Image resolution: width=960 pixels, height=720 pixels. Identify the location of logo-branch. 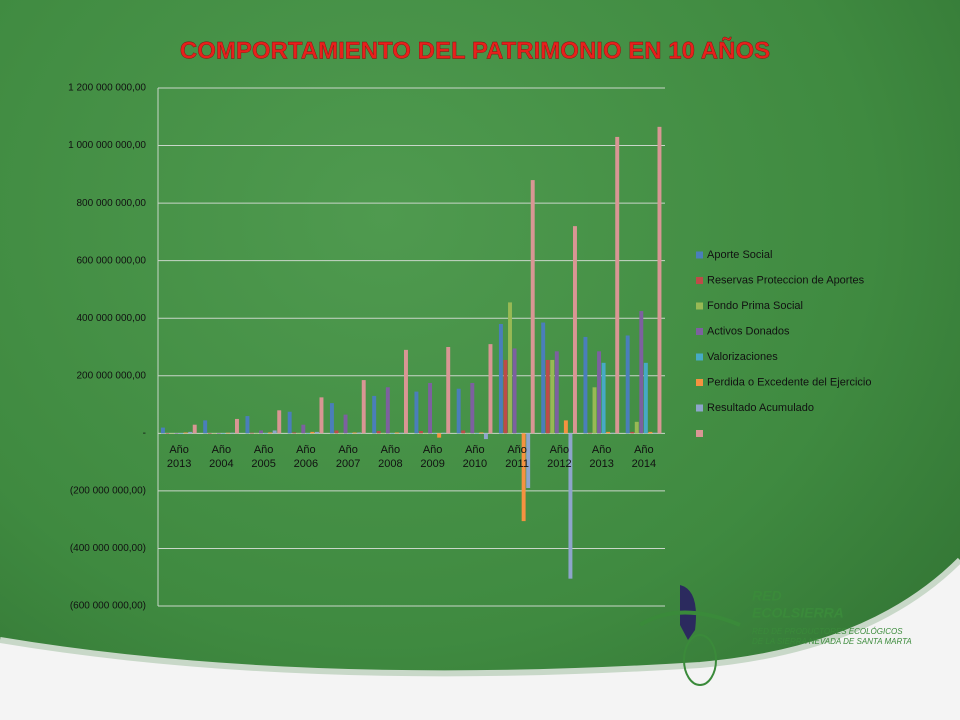
(689, 618).